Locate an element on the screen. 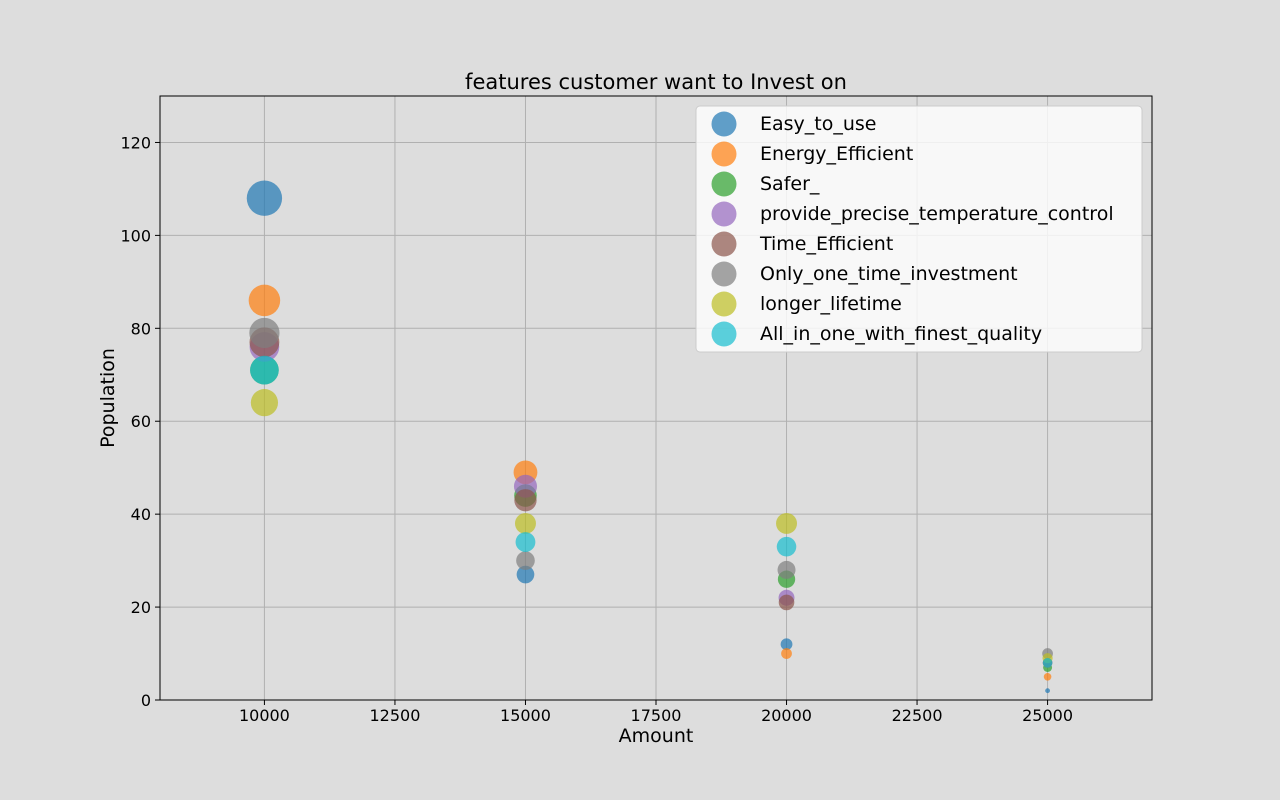 This screenshot has width=1280, height=800. x-tick-label: 17500 is located at coordinates (656, 715).